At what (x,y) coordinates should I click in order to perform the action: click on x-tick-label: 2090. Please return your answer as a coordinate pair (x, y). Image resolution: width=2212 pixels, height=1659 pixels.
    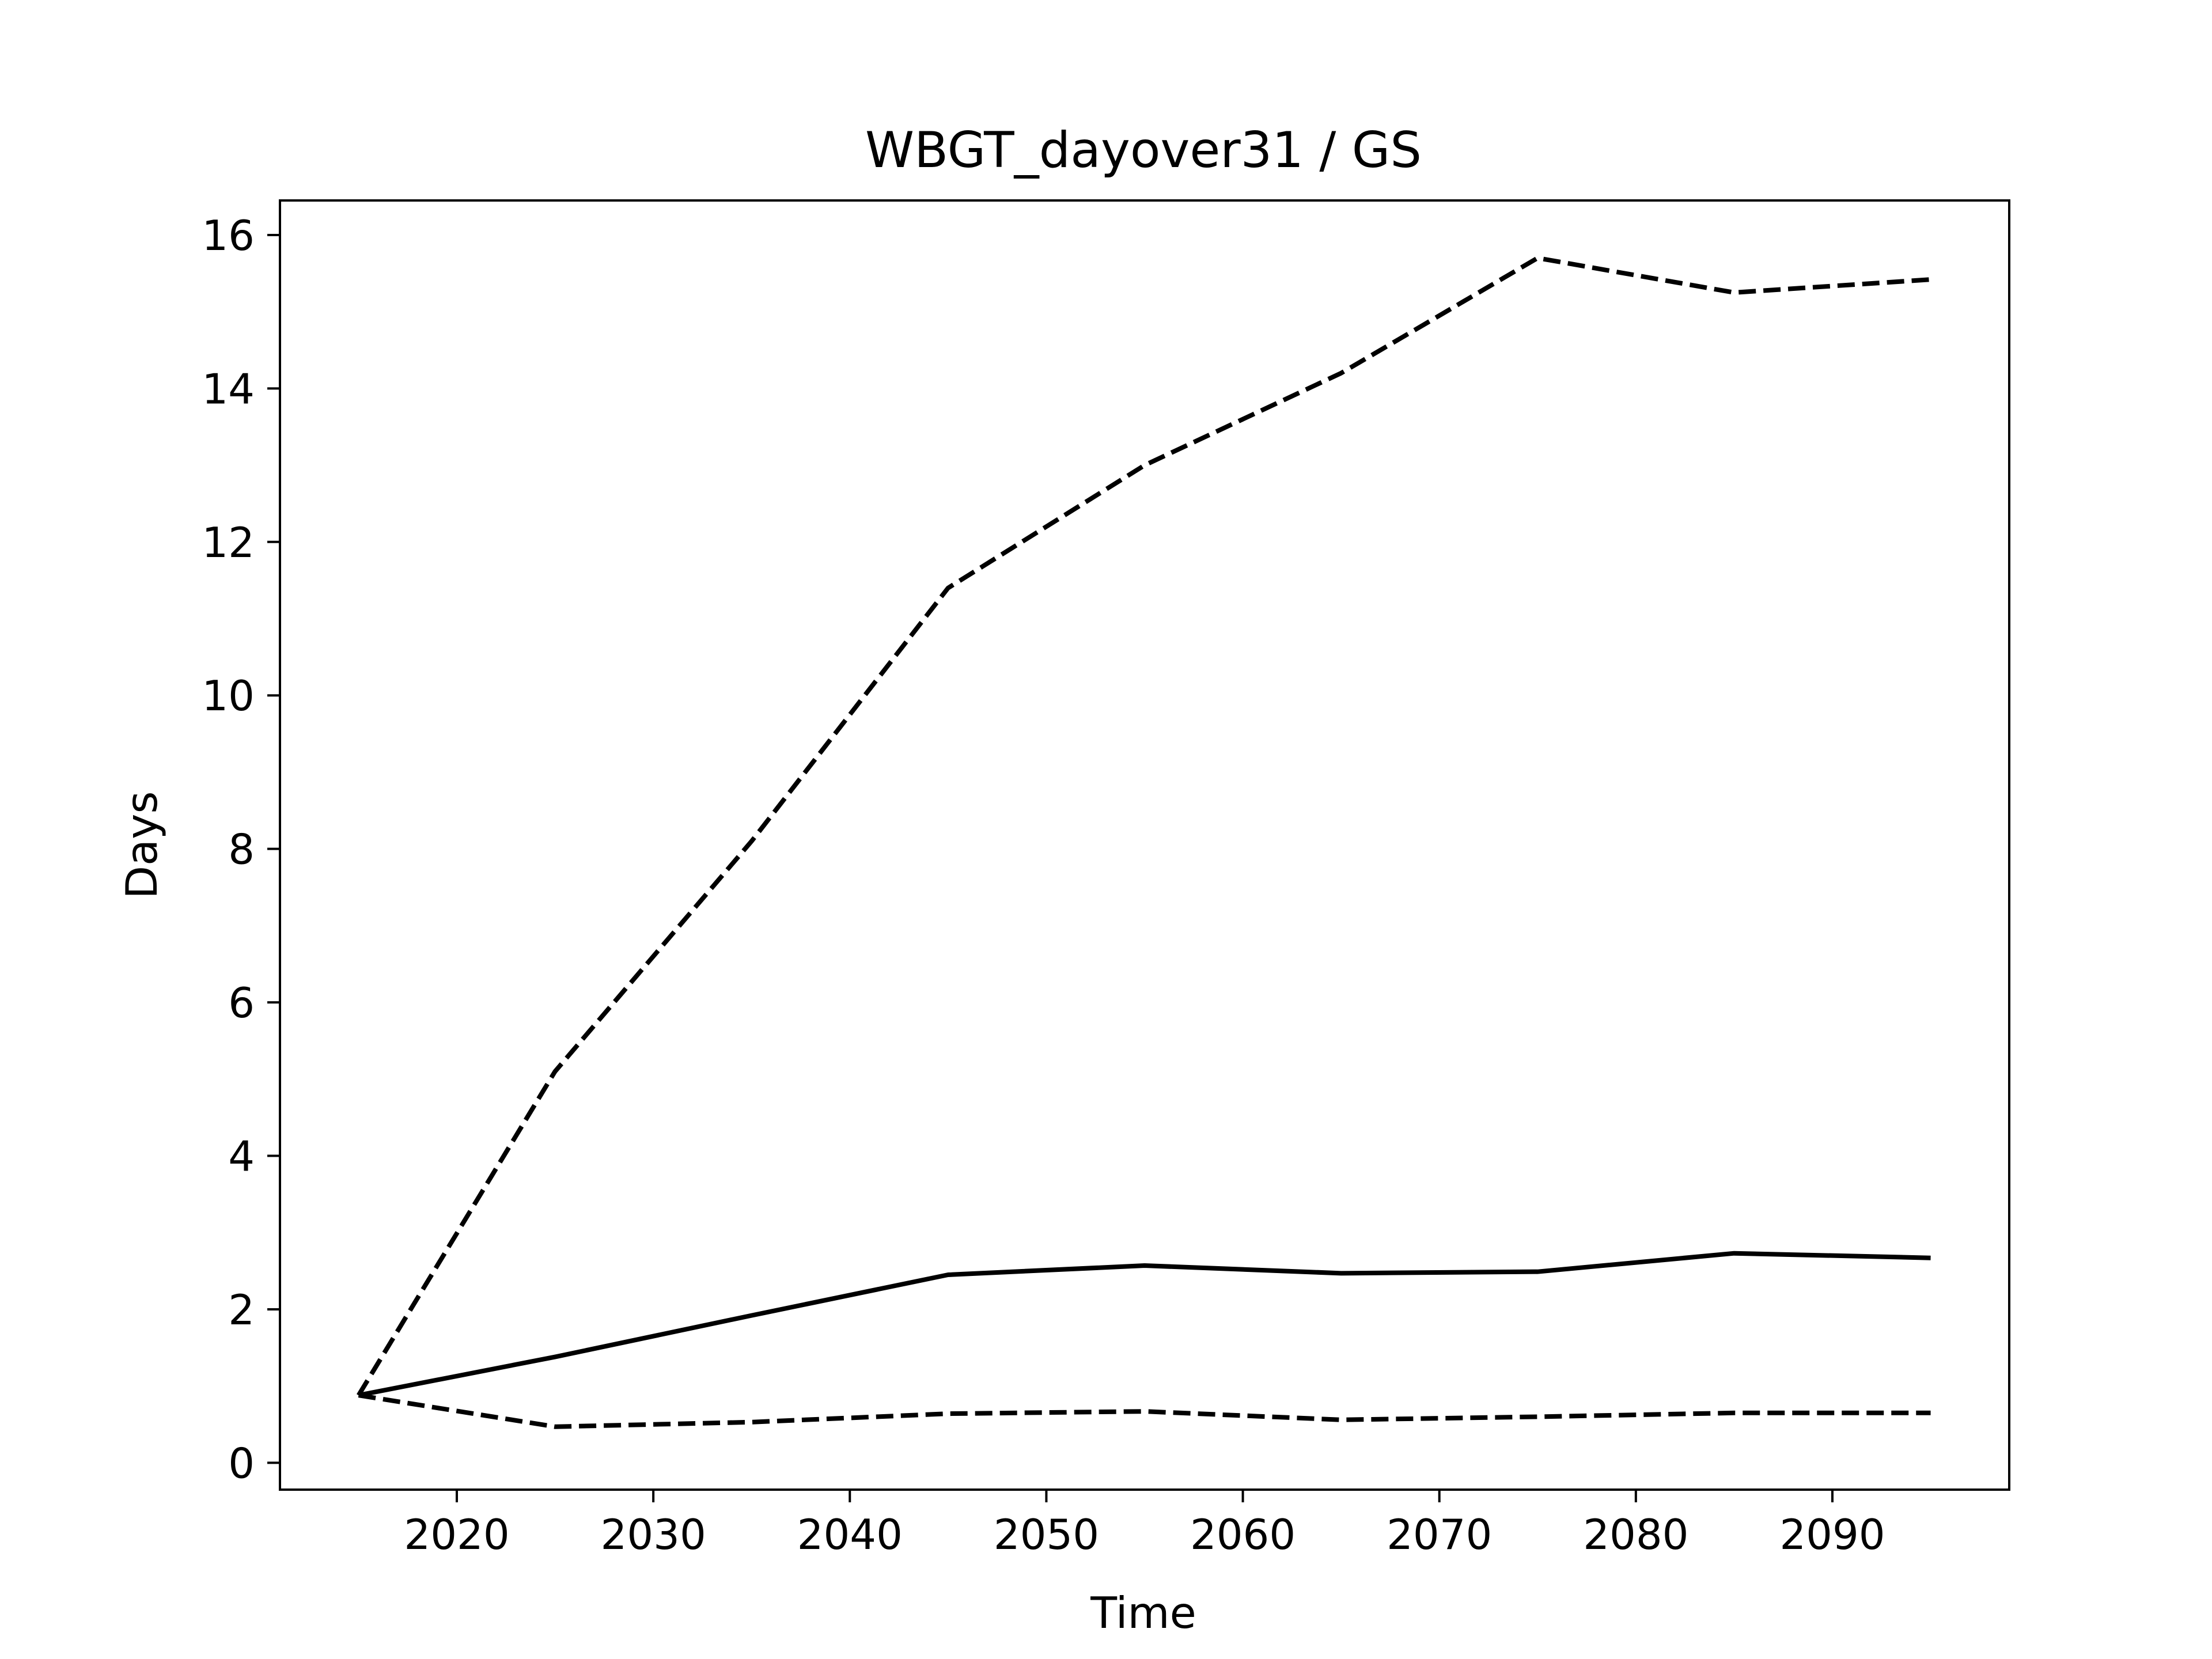
    Looking at the image, I should click on (1832, 1534).